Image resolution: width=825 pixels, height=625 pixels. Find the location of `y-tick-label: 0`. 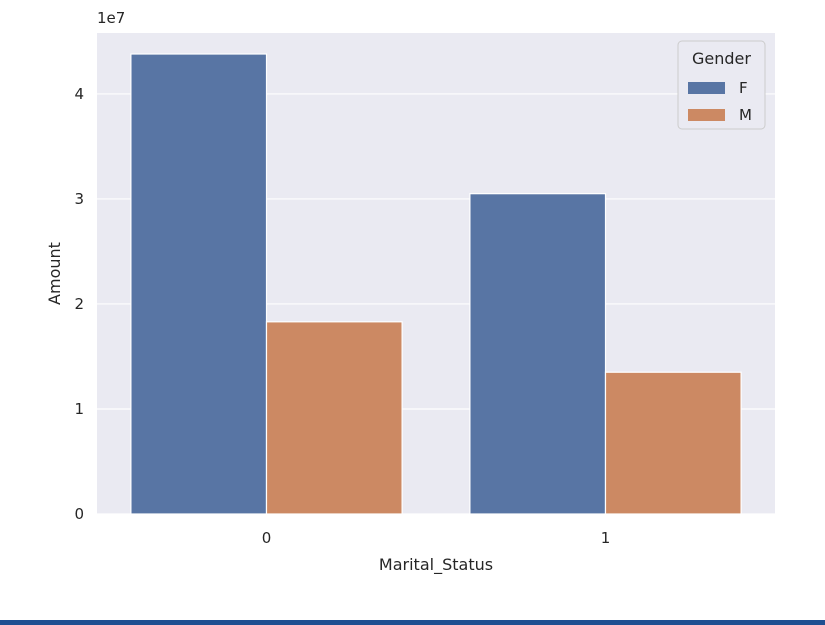

y-tick-label: 0 is located at coordinates (79, 514).